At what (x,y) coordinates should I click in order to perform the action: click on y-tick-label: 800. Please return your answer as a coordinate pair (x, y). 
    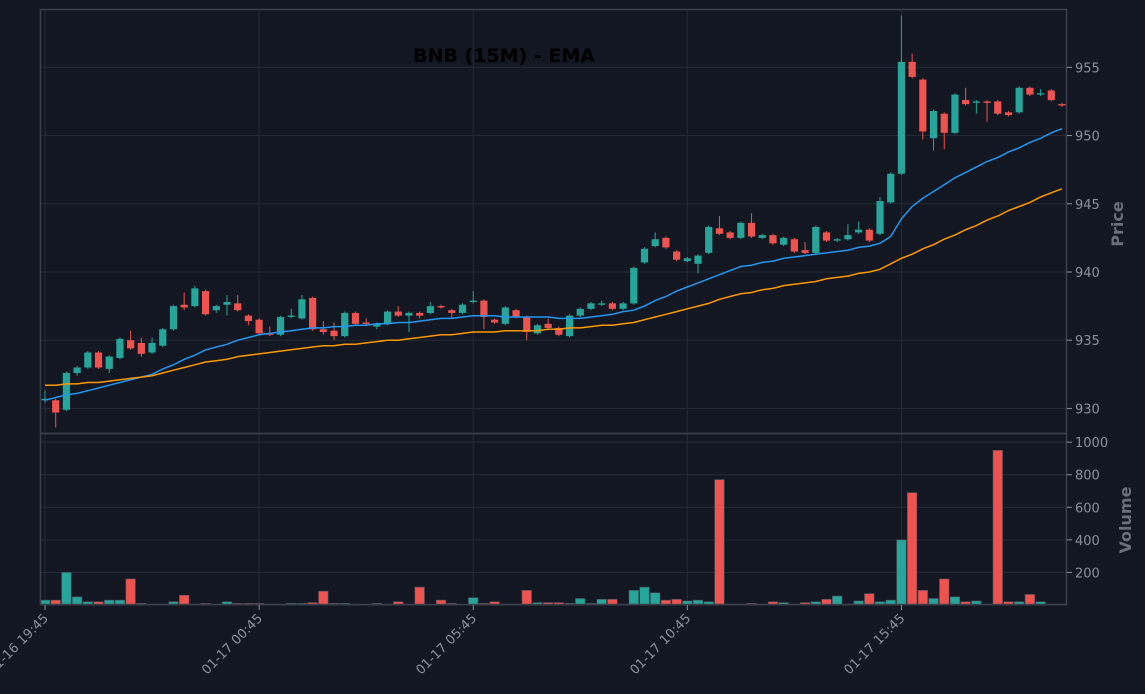
    Looking at the image, I should click on (1087, 476).